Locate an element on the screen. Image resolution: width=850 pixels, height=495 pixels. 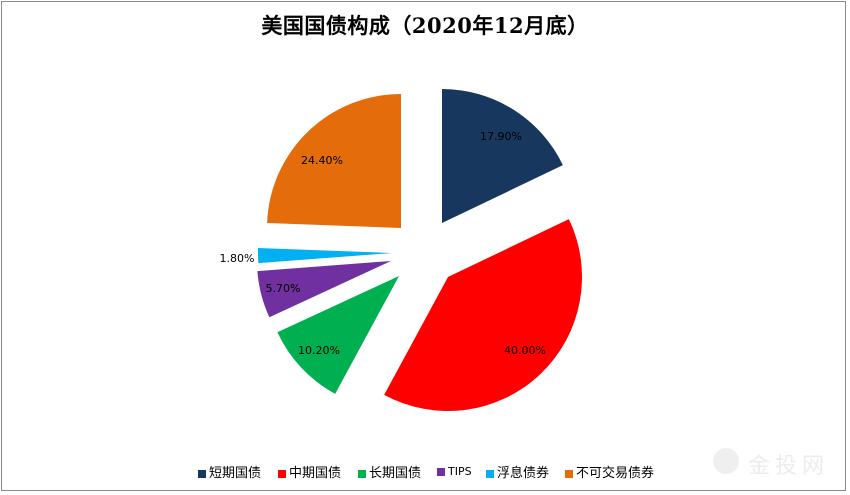
watermark: 金投网 is located at coordinates (789, 466).